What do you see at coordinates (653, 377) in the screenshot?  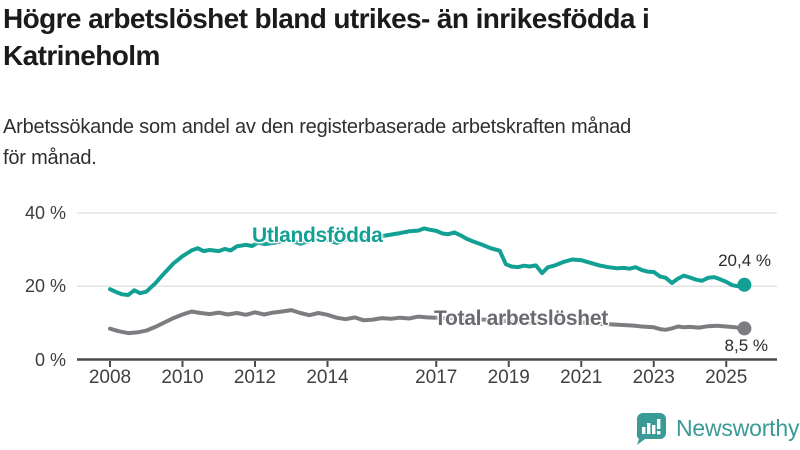 I see `x-axis-tick-label-2023: 2023` at bounding box center [653, 377].